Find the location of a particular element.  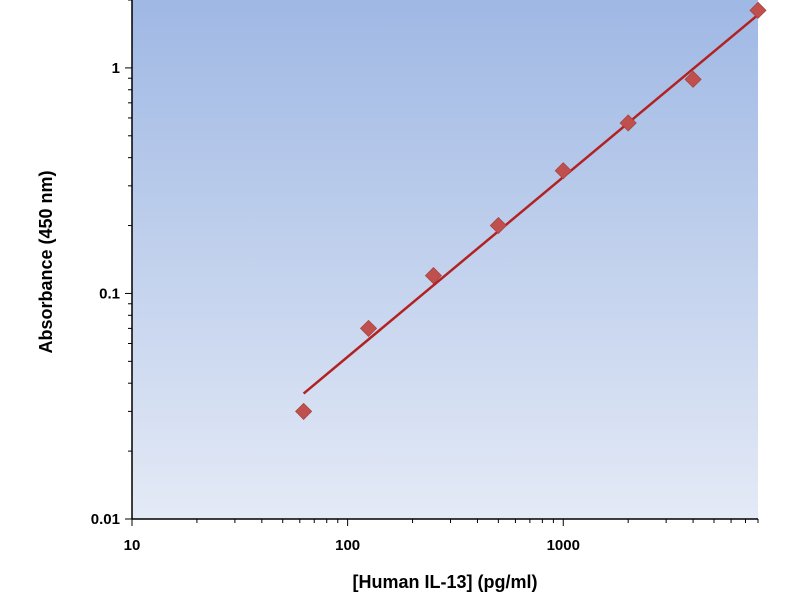

x-tick-label: 10 is located at coordinates (132, 545).